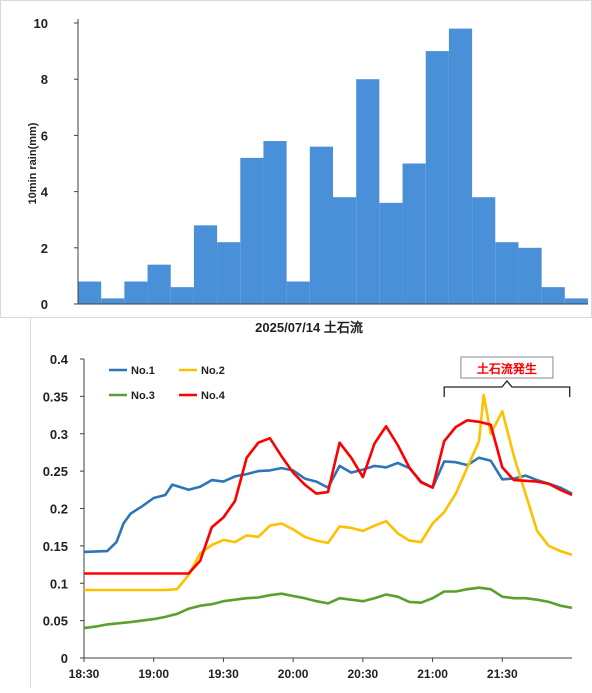 The image size is (592, 693). Describe the element at coordinates (59, 359) in the screenshot. I see `y-tick-label: 0.4` at that location.